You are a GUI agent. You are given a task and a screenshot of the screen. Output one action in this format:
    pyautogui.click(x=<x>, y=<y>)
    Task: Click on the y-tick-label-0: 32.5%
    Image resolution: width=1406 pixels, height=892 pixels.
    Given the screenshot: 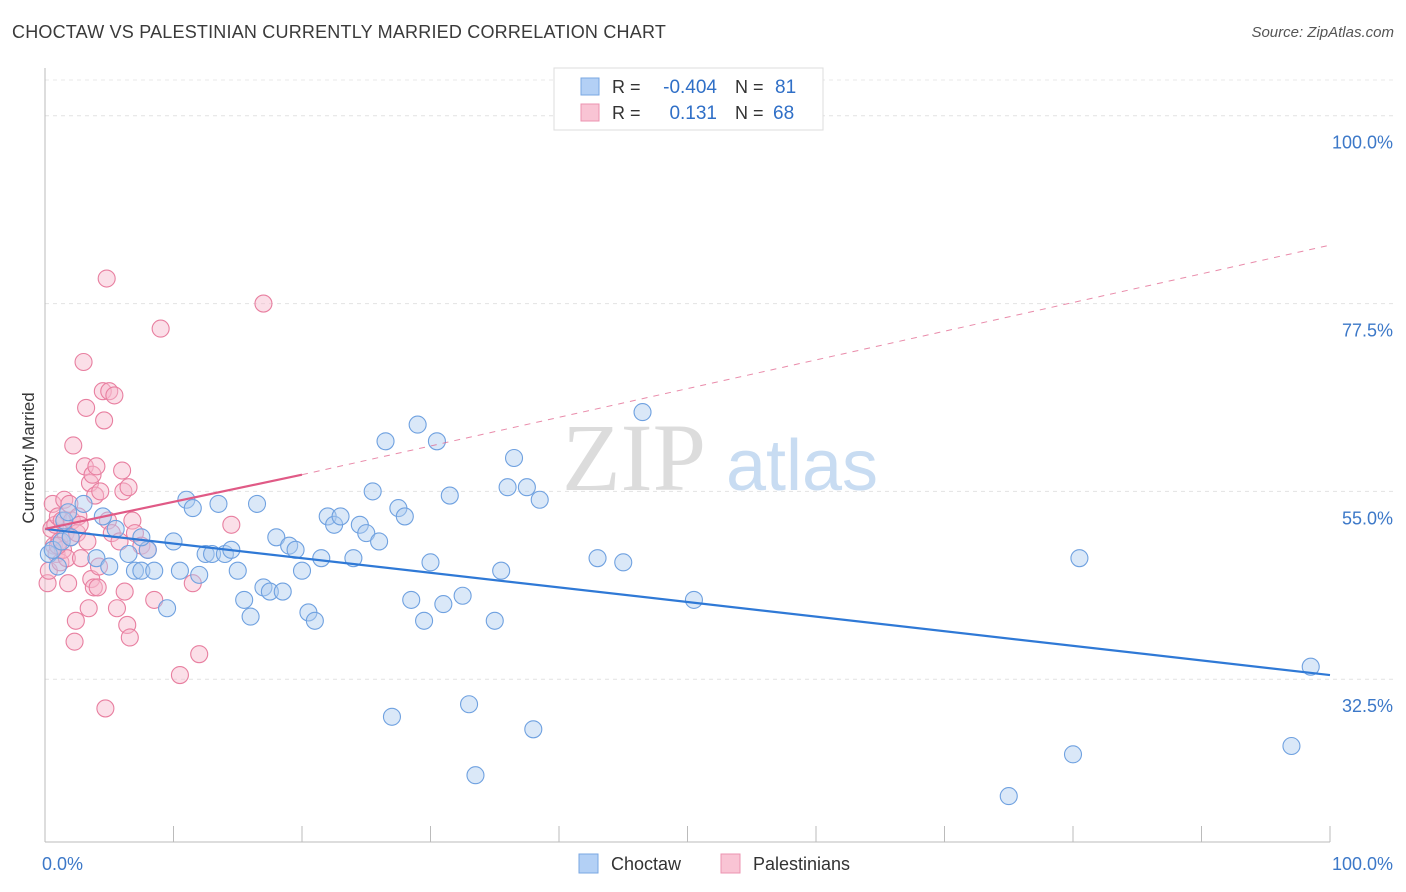 What is the action you would take?
    pyautogui.click(x=1367, y=706)
    